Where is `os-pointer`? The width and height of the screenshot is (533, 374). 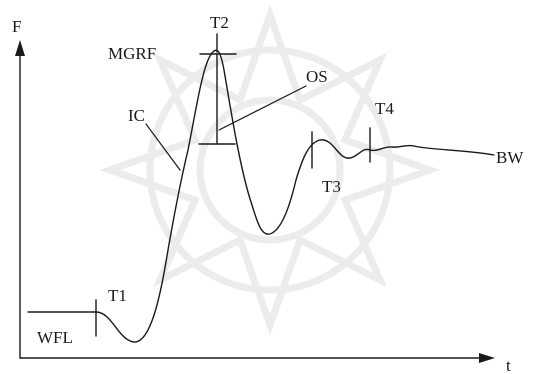 os-pointer is located at coordinates (262, 108).